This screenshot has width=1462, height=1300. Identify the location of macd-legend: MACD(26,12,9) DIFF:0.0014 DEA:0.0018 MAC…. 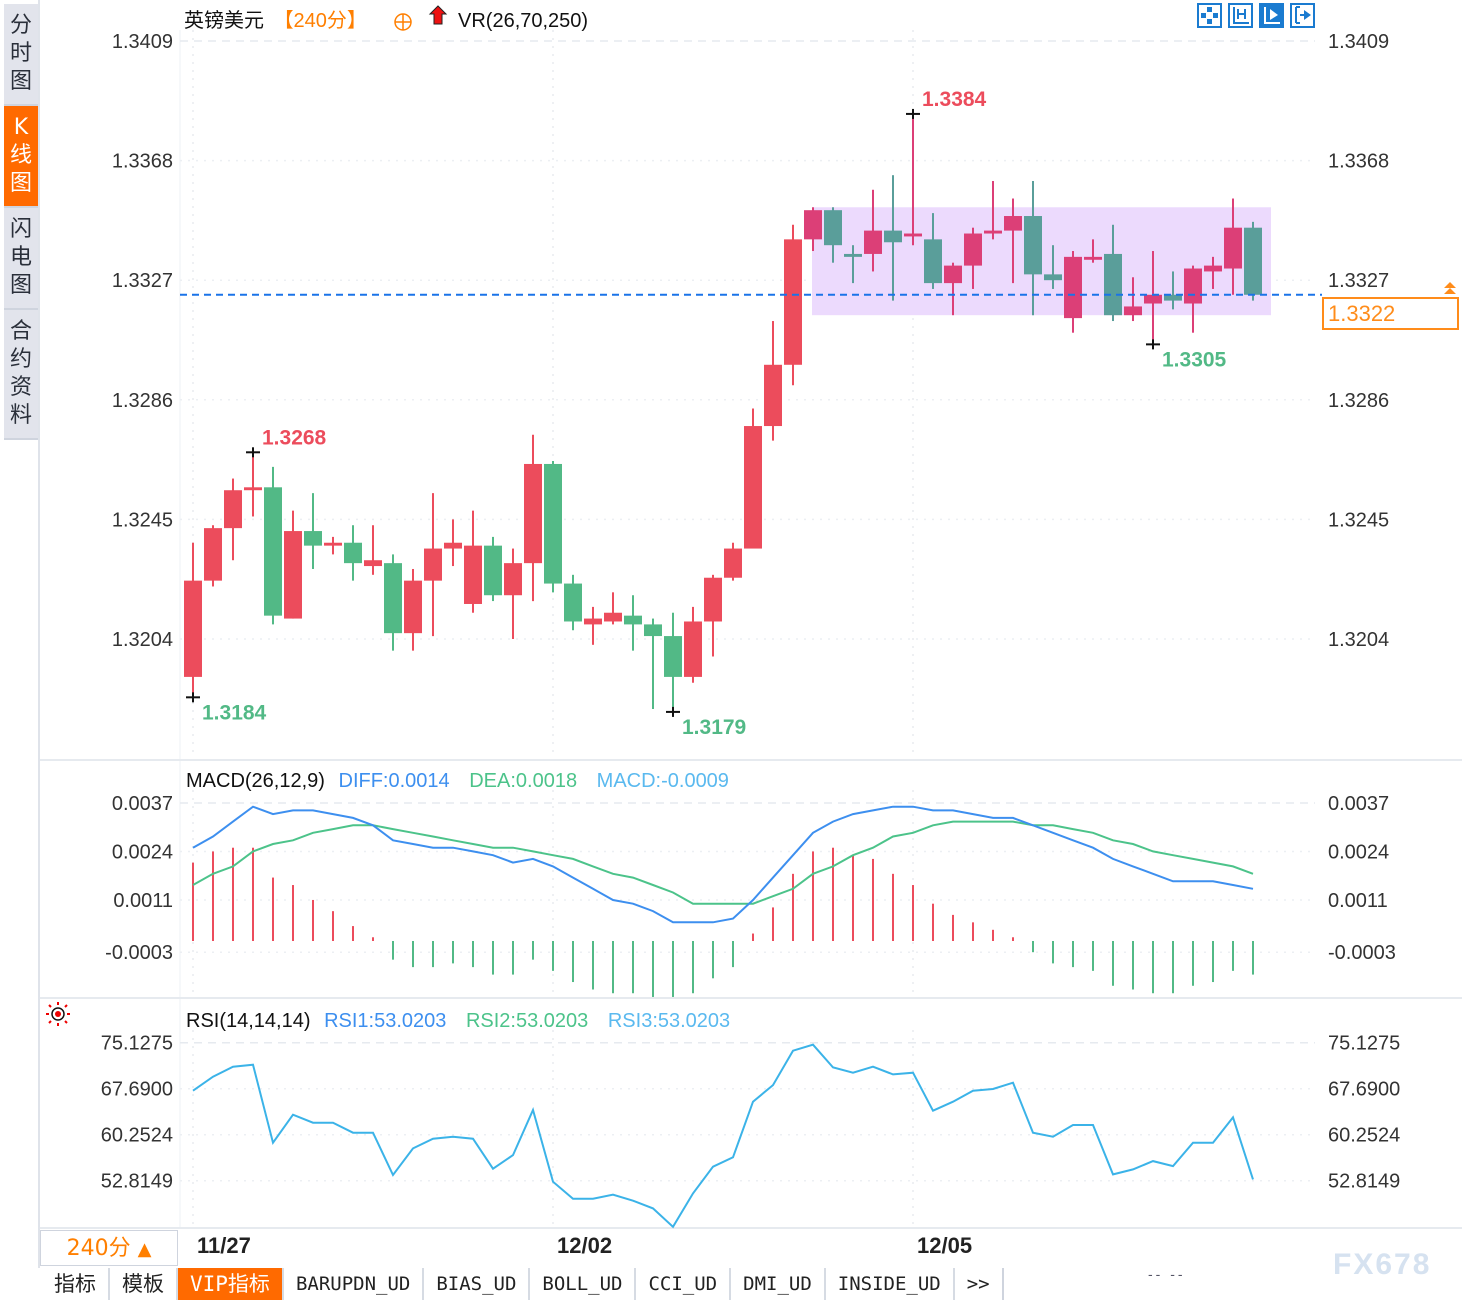
(457, 781).